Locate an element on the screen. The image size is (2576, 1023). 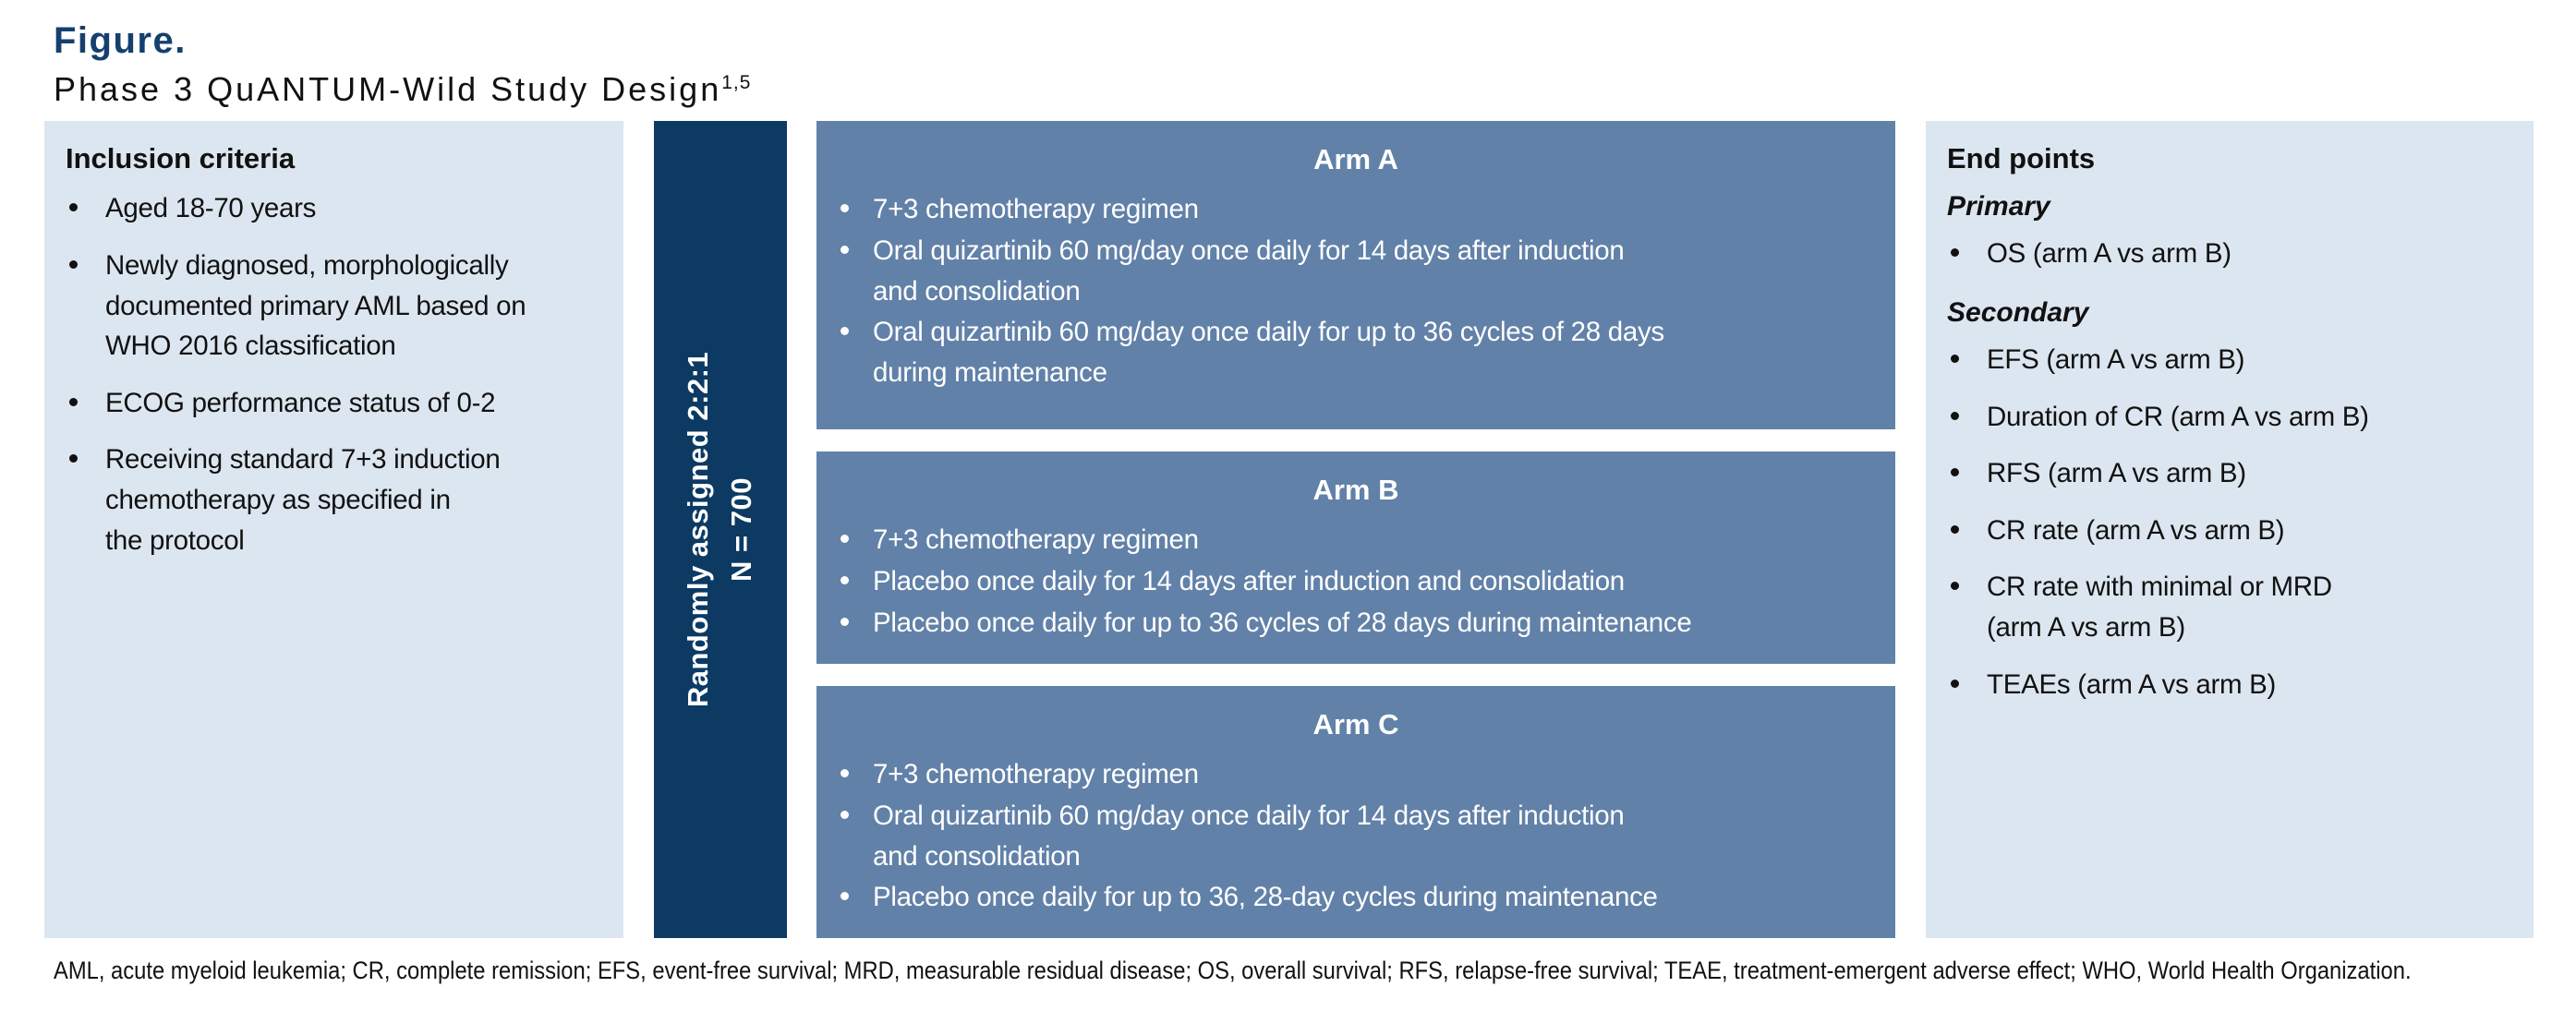
endpoints-secondary-item-text: RFS (arm A vs arm B) is located at coordinates (2116, 473).